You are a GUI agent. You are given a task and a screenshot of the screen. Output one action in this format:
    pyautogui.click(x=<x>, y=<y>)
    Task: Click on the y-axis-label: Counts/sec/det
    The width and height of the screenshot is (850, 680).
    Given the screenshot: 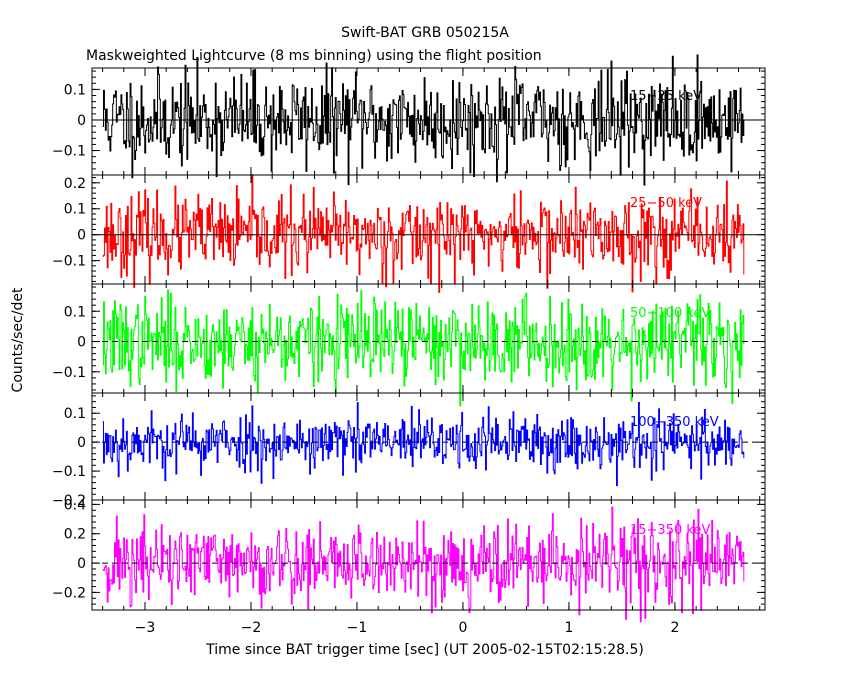 What is the action you would take?
    pyautogui.click(x=18, y=339)
    